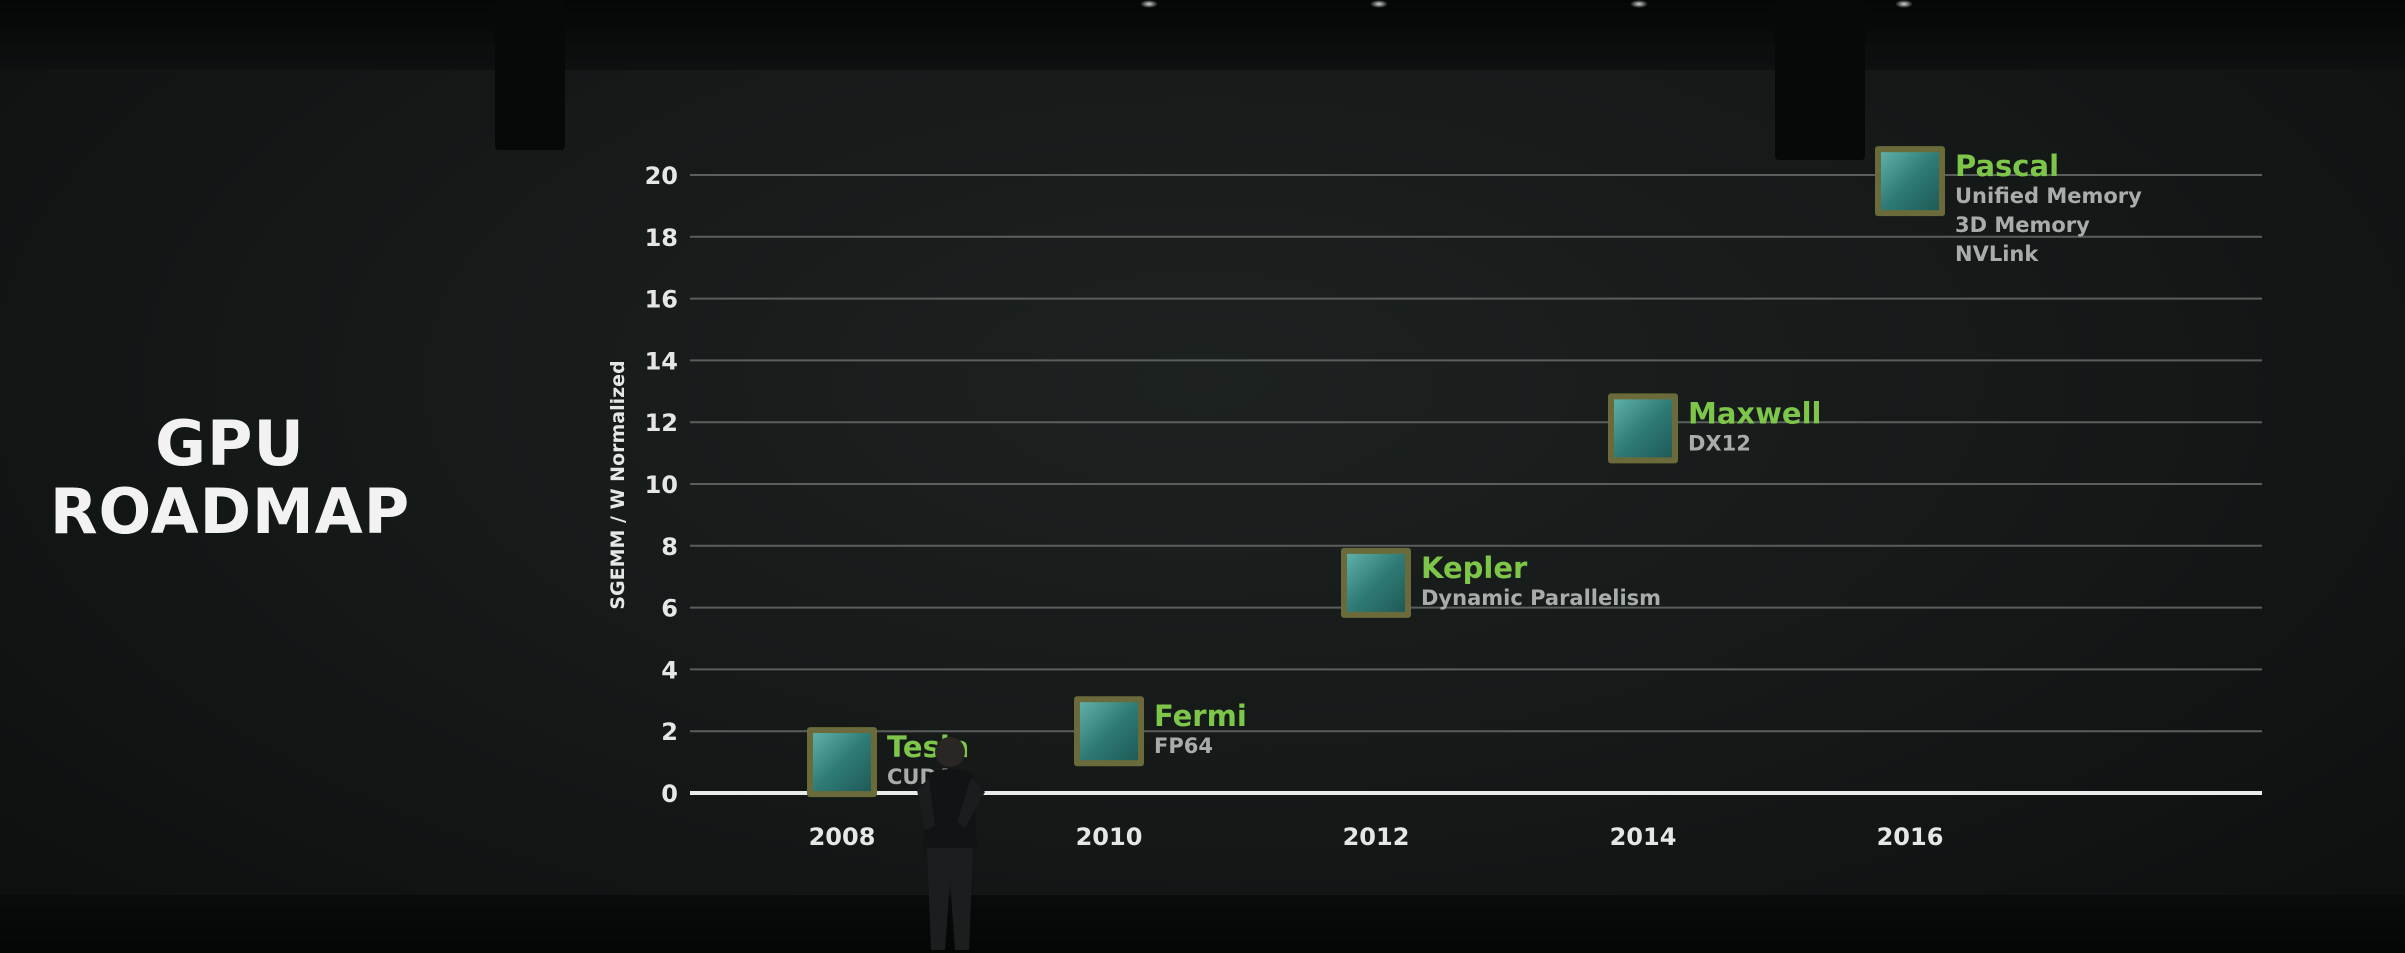 The width and height of the screenshot is (2405, 953). I want to click on stage-floor, so click(1202, 924).